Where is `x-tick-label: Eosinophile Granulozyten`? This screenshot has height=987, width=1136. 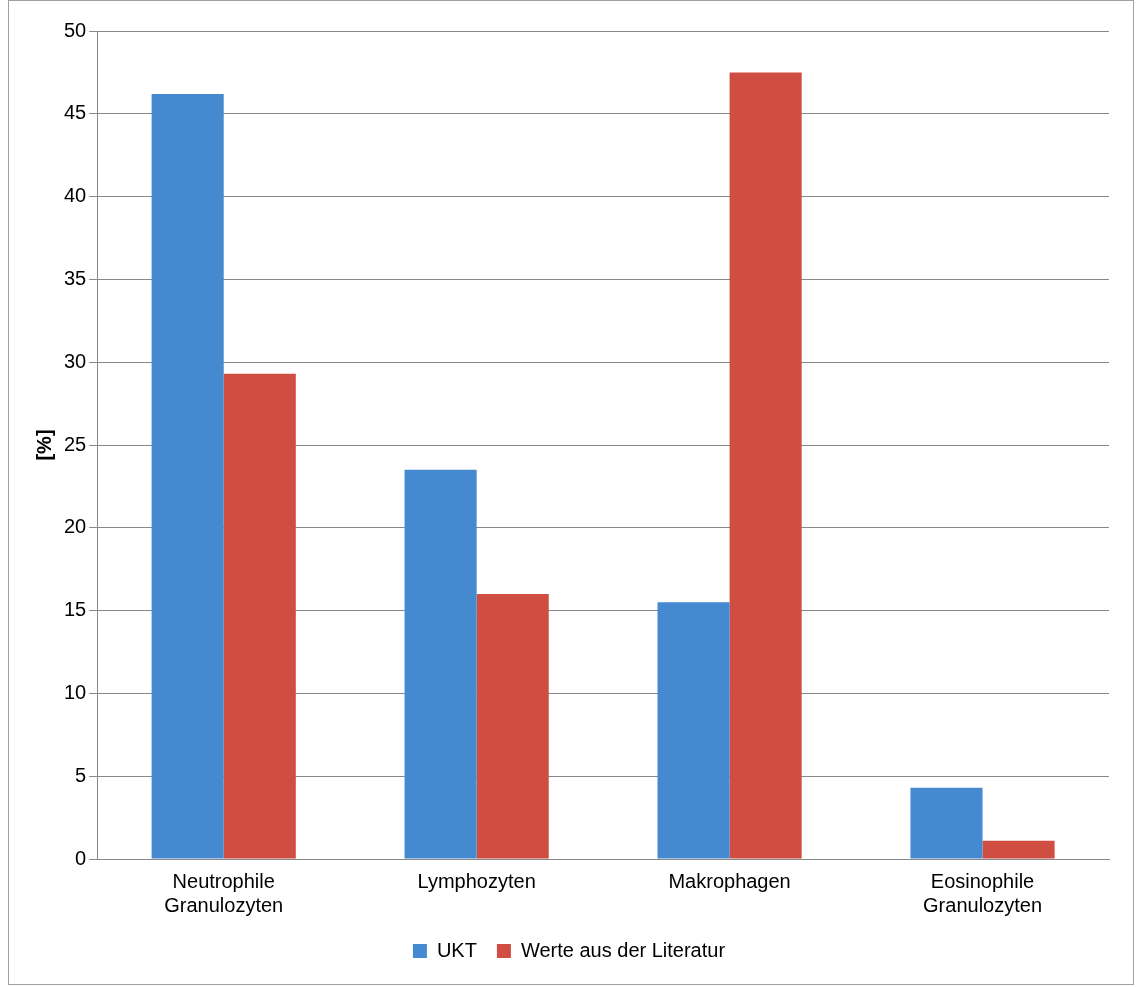 x-tick-label: Eosinophile Granulozyten is located at coordinates (983, 892).